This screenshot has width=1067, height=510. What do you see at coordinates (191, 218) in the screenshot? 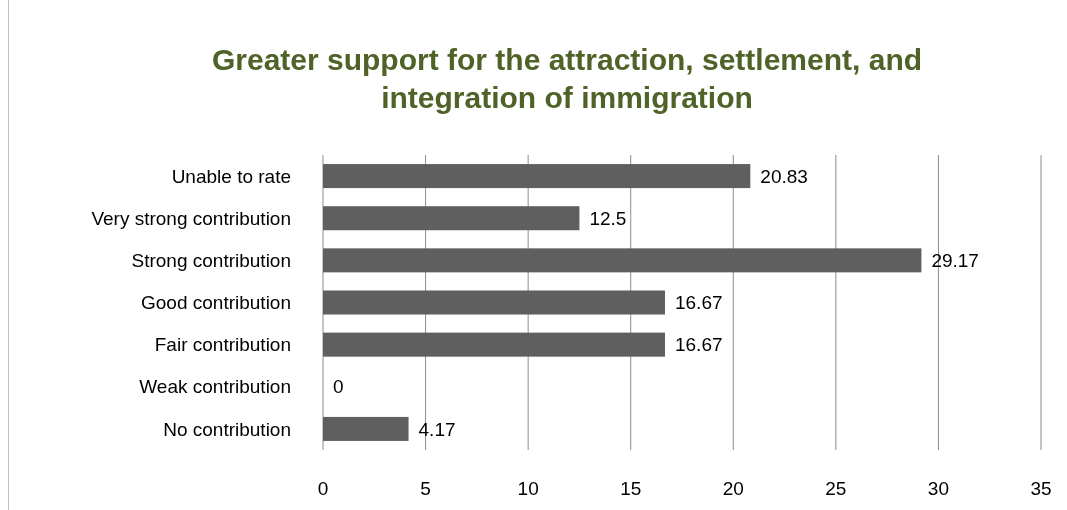
I see `y-tick-label: Very strong contribution` at bounding box center [191, 218].